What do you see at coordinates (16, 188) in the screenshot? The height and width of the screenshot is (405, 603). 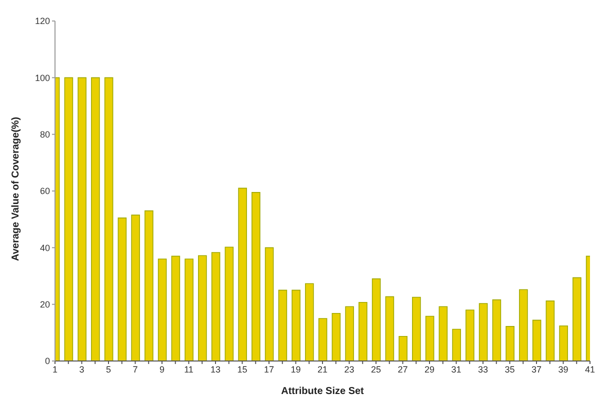 I see `y-axis-title: Average Value of Coverage(%)` at bounding box center [16, 188].